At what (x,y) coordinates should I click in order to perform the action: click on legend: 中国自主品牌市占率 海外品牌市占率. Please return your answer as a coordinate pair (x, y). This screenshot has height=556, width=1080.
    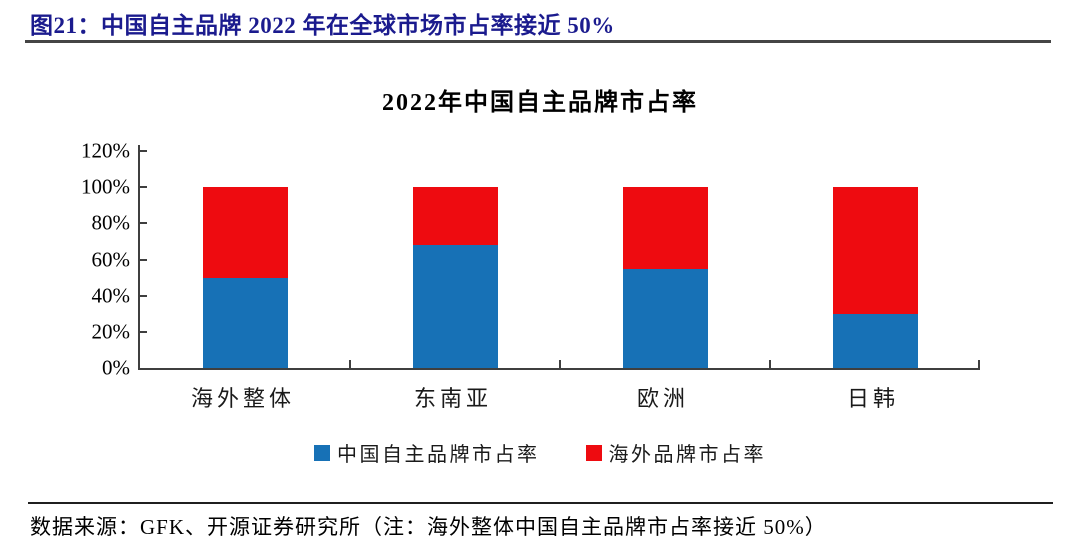
    Looking at the image, I should click on (540, 452).